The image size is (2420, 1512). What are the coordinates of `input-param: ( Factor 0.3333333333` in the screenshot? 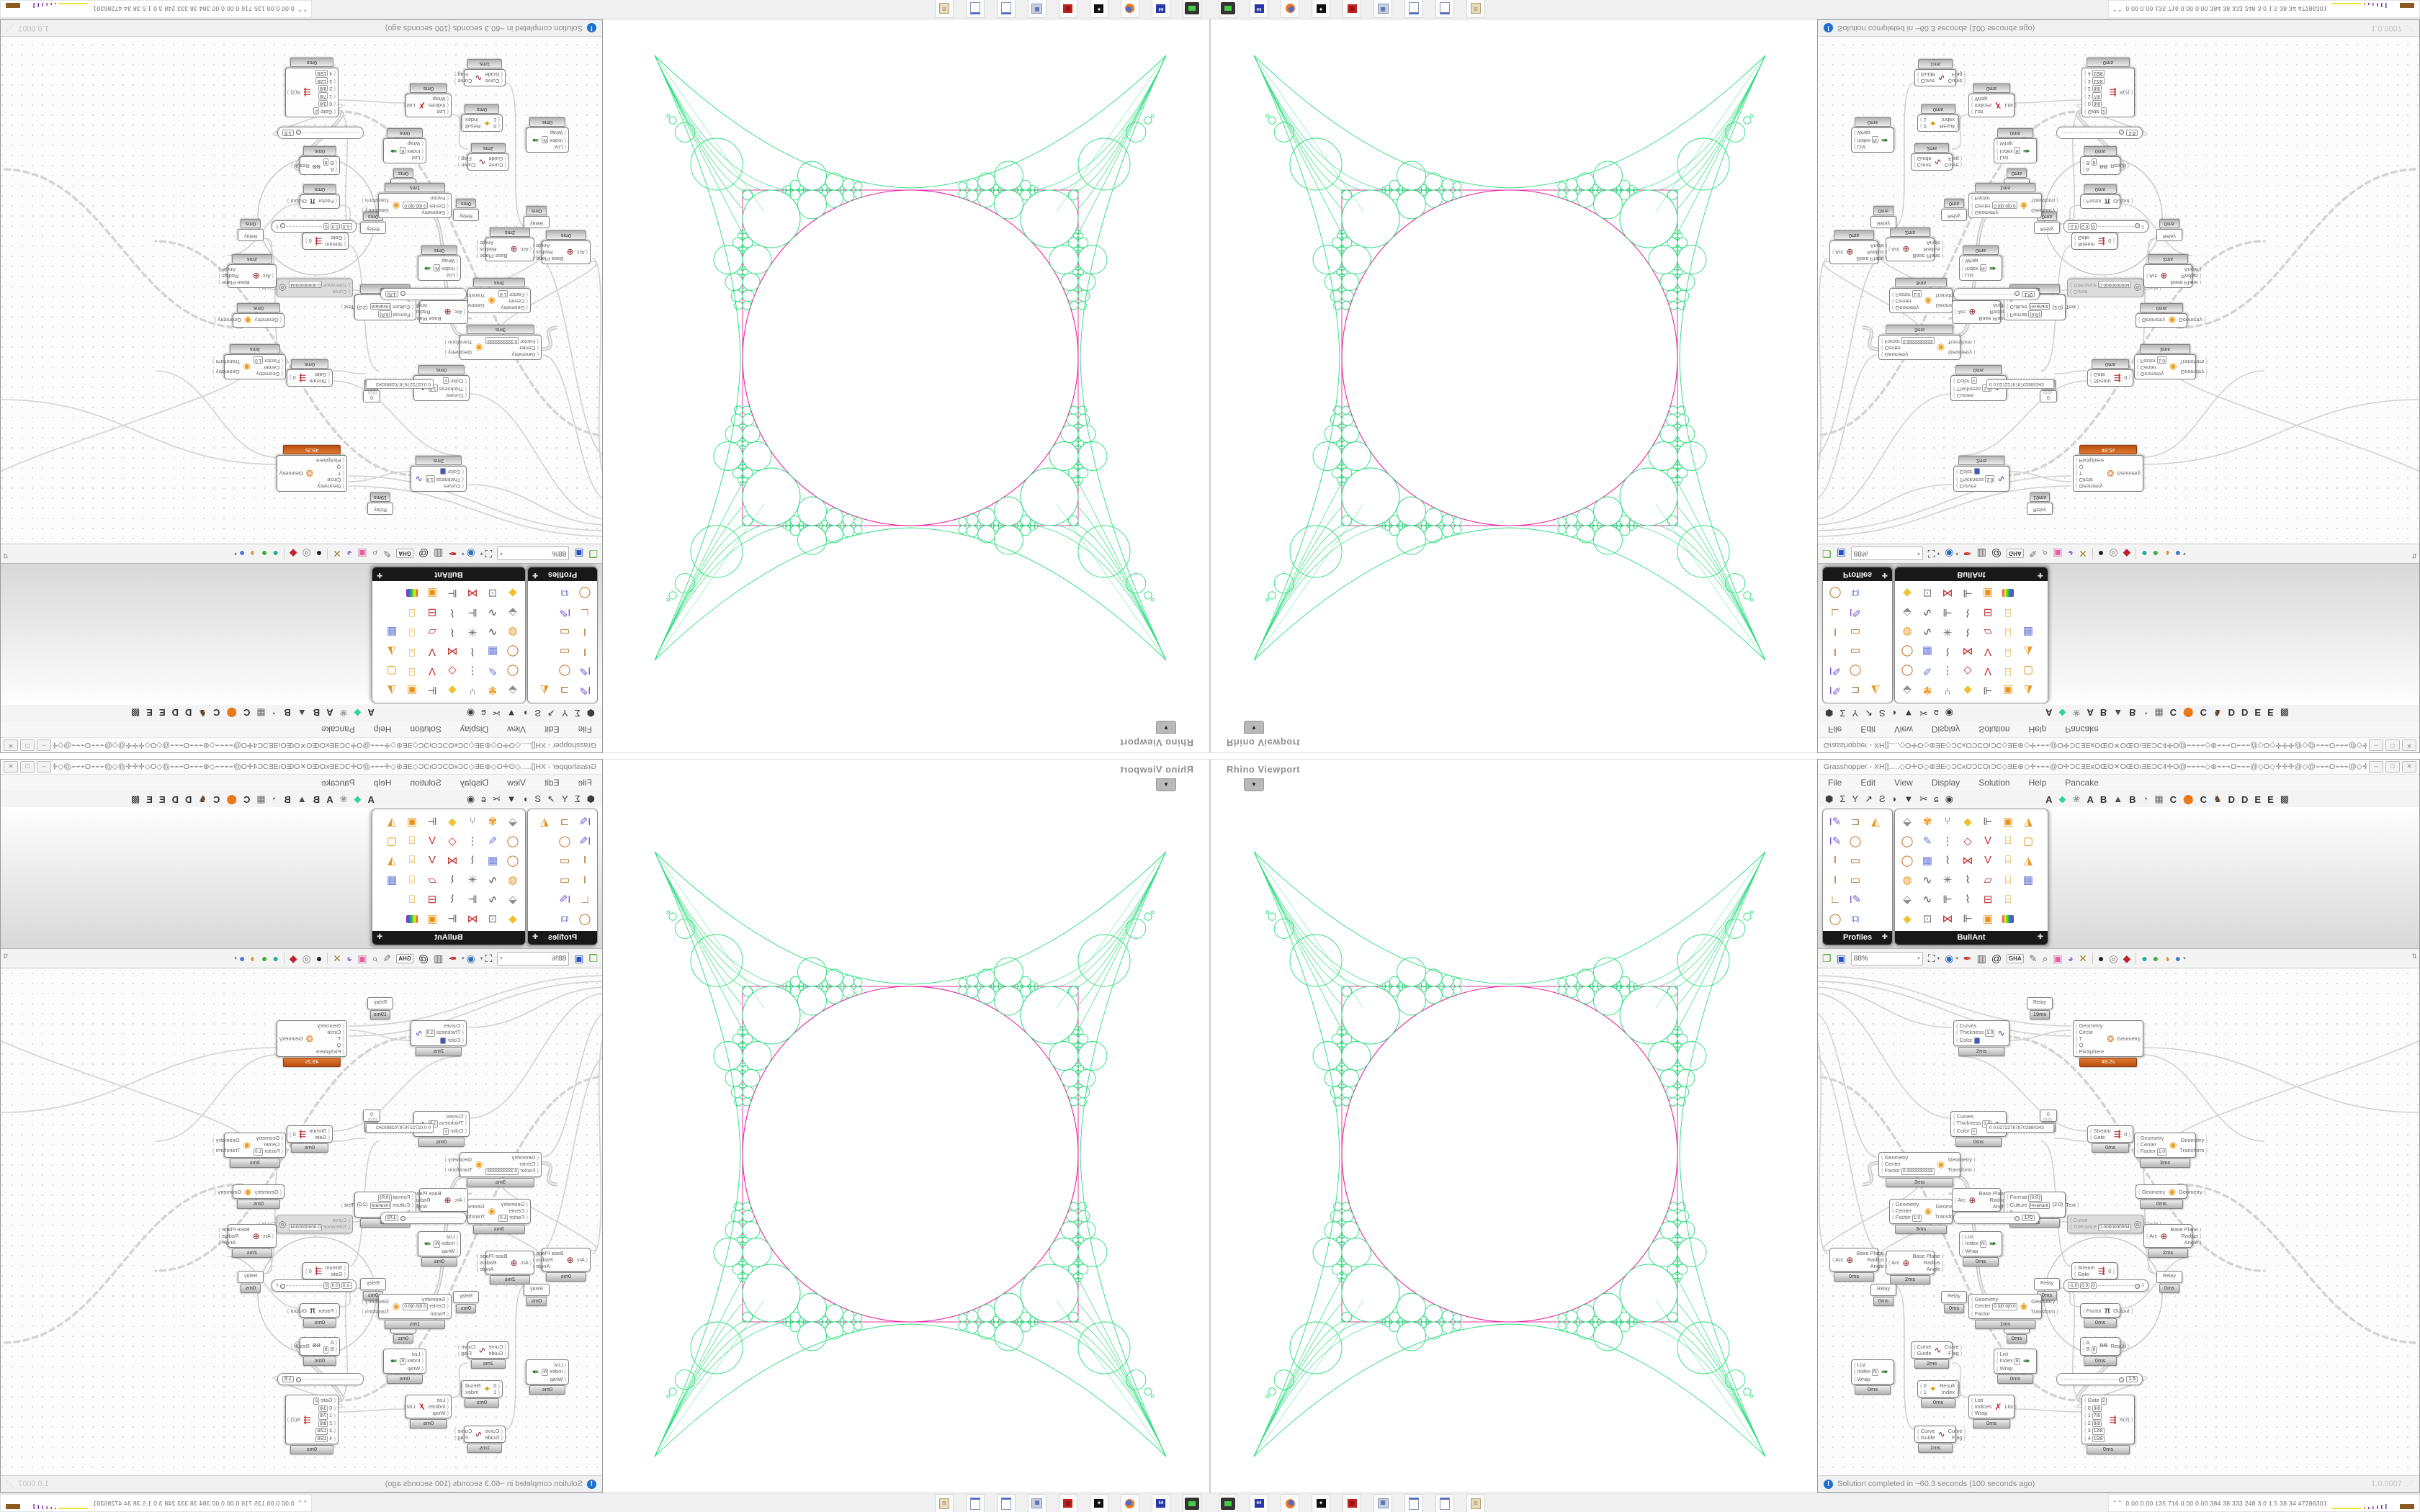 It's located at (512, 341).